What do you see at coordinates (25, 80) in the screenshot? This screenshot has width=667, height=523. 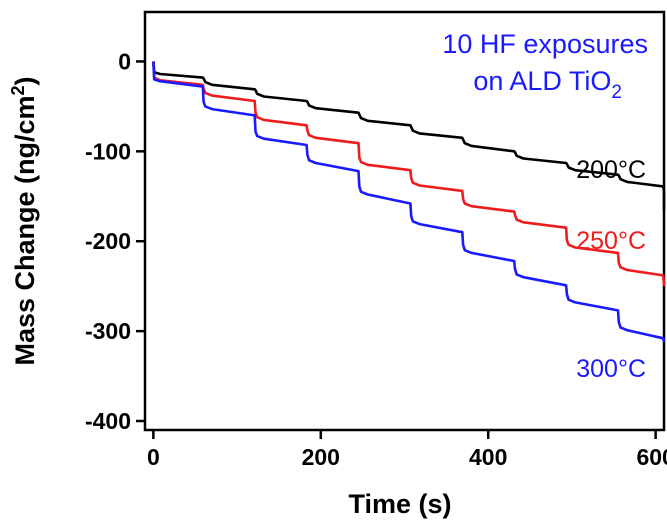 I see `y-axis-title-close: )` at bounding box center [25, 80].